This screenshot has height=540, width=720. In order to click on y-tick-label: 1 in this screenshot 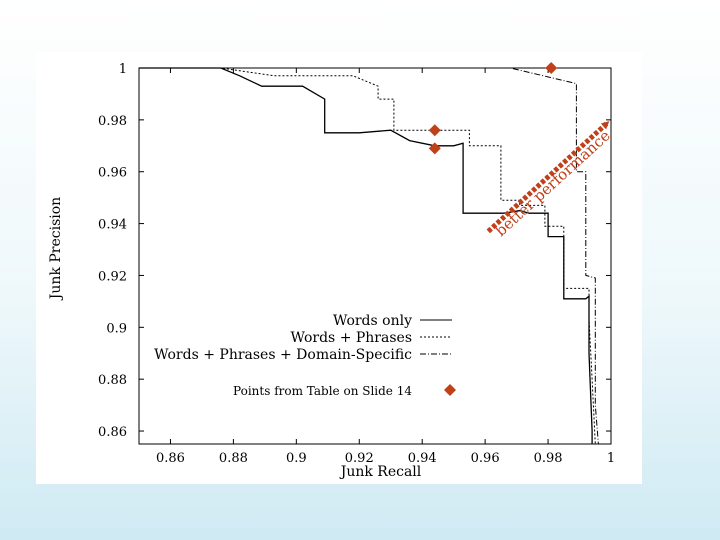, I will do `click(123, 69)`.